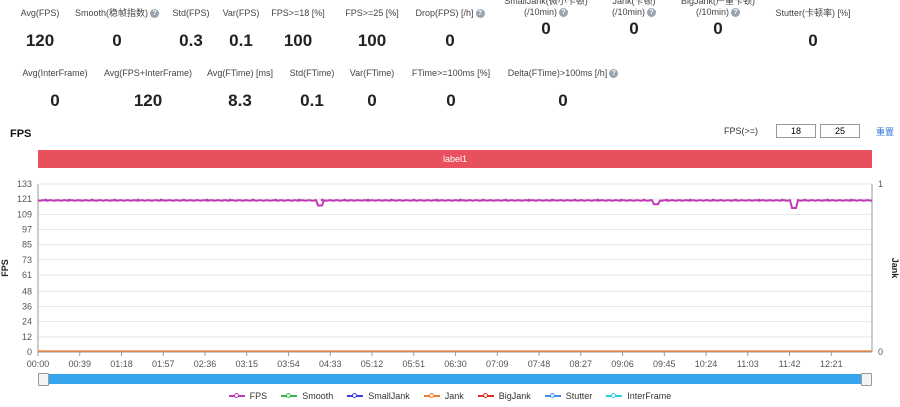 The width and height of the screenshot is (900, 407). What do you see at coordinates (21, 134) in the screenshot?
I see `fps-section-title: FPS` at bounding box center [21, 134].